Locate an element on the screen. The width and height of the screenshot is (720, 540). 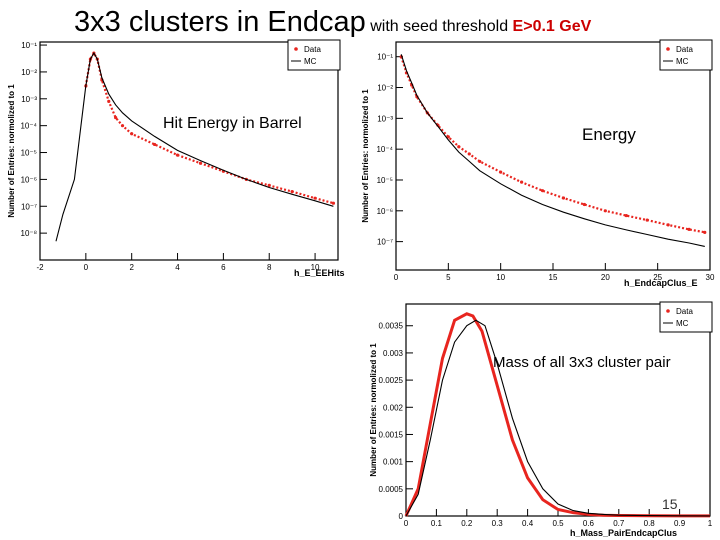
x-tick-label: 4 is located at coordinates (177, 267).